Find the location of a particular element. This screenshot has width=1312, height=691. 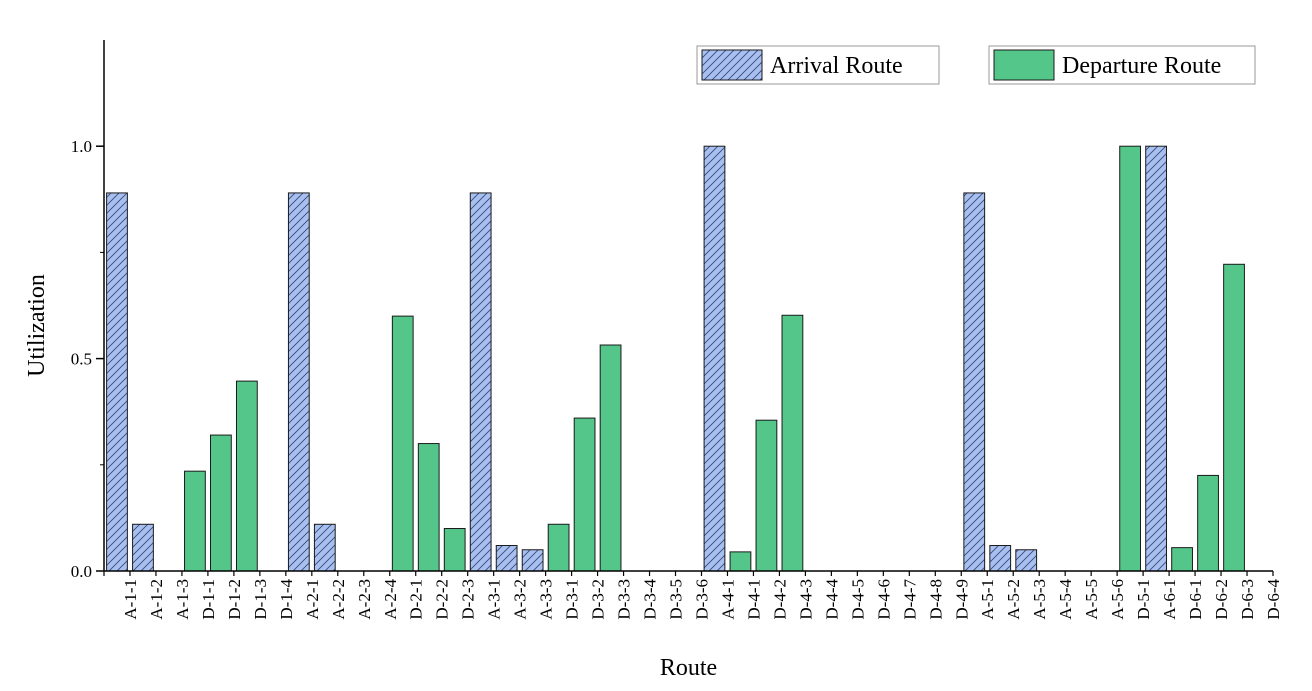

y-ticks-group: 0.0 0.5 1.0 is located at coordinates (87, 359).